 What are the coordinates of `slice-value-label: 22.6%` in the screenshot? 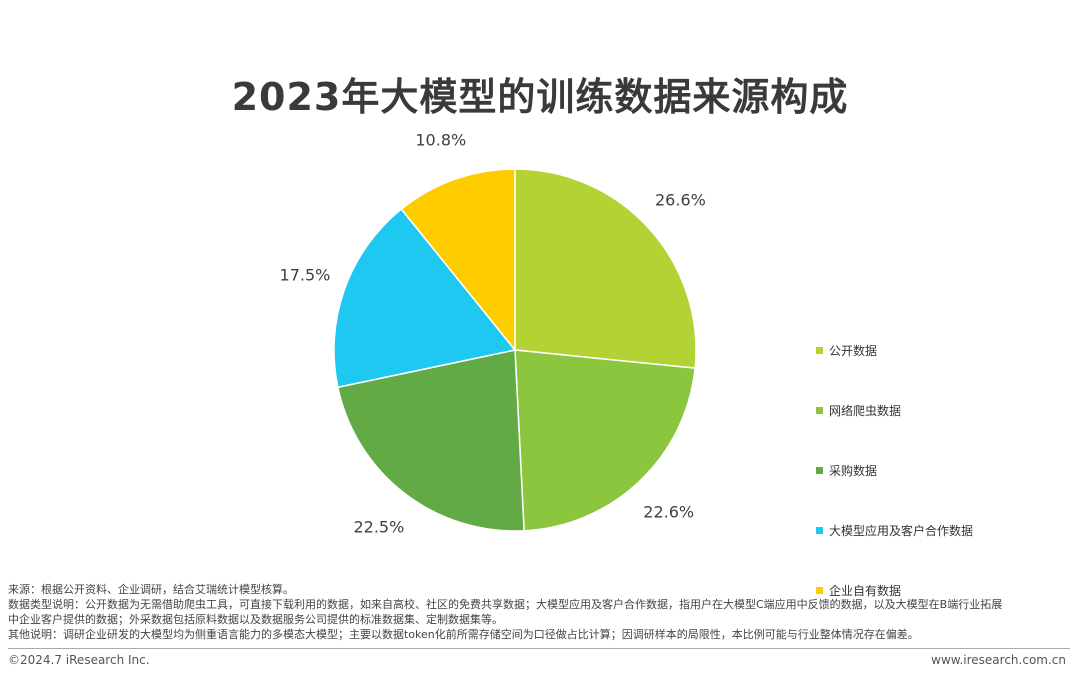 It's located at (669, 512).